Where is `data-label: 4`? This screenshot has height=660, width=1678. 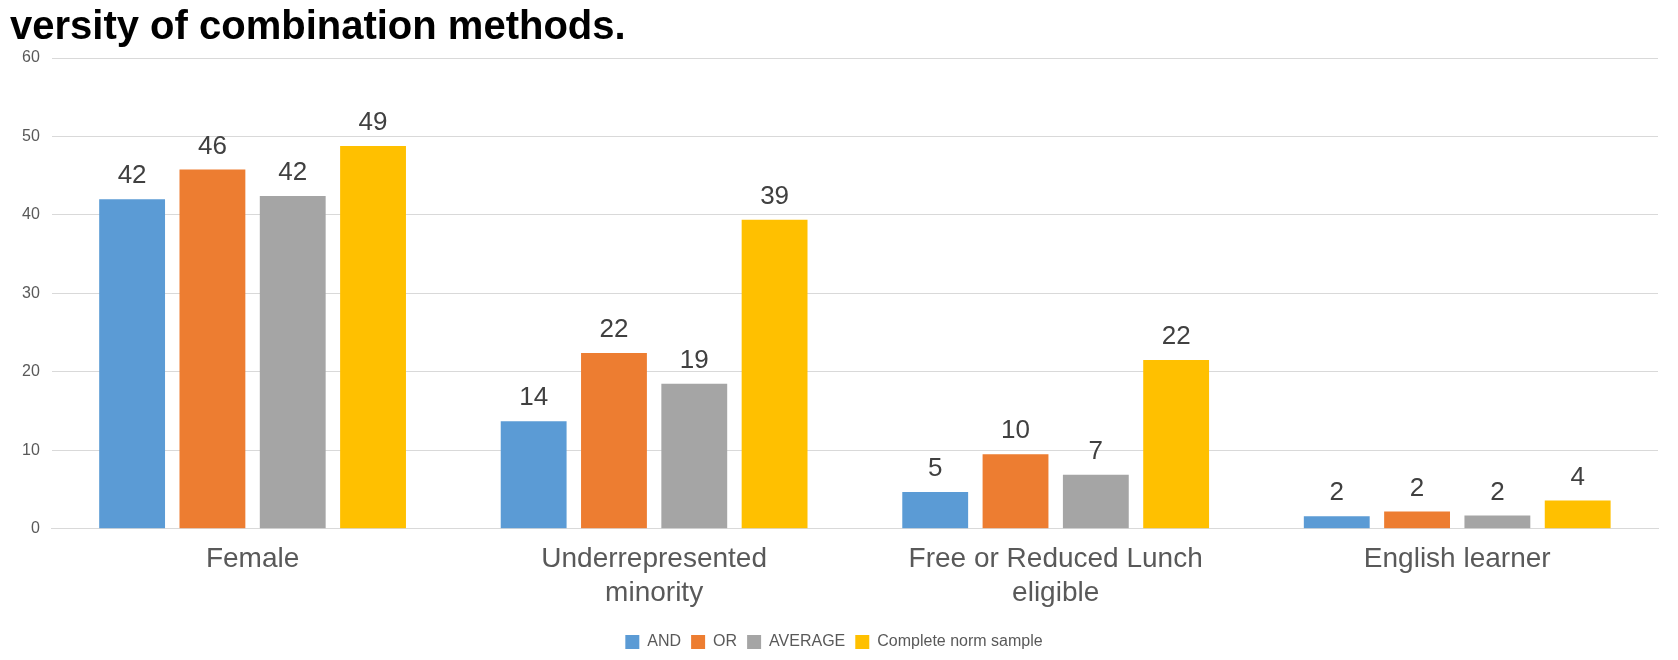
data-label: 4 is located at coordinates (1577, 475).